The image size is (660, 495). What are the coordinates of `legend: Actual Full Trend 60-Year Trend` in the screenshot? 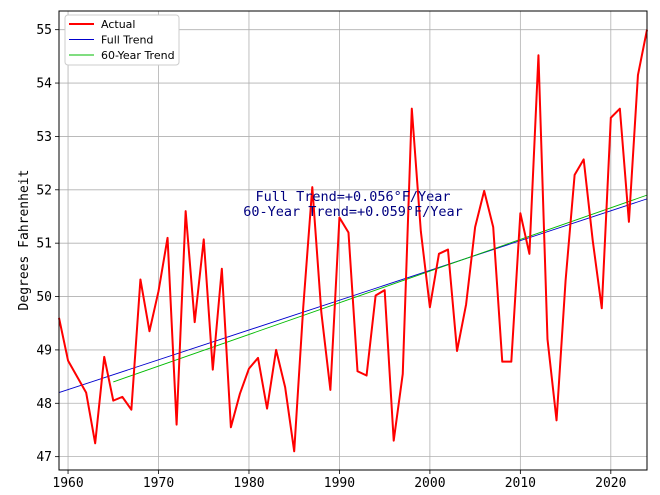 It's located at (122, 40).